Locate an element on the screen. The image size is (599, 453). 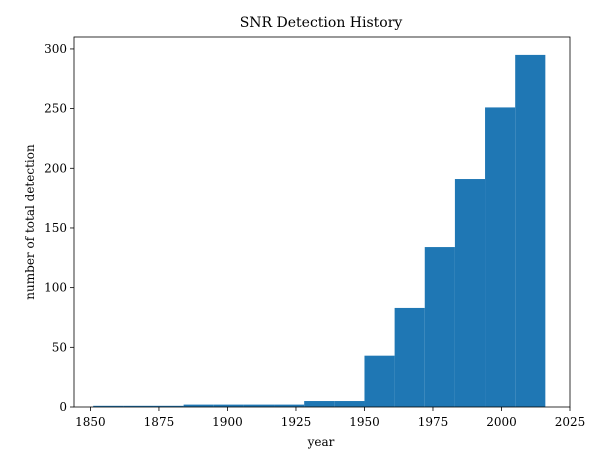
y-tick-label: 0 is located at coordinates (63, 407).